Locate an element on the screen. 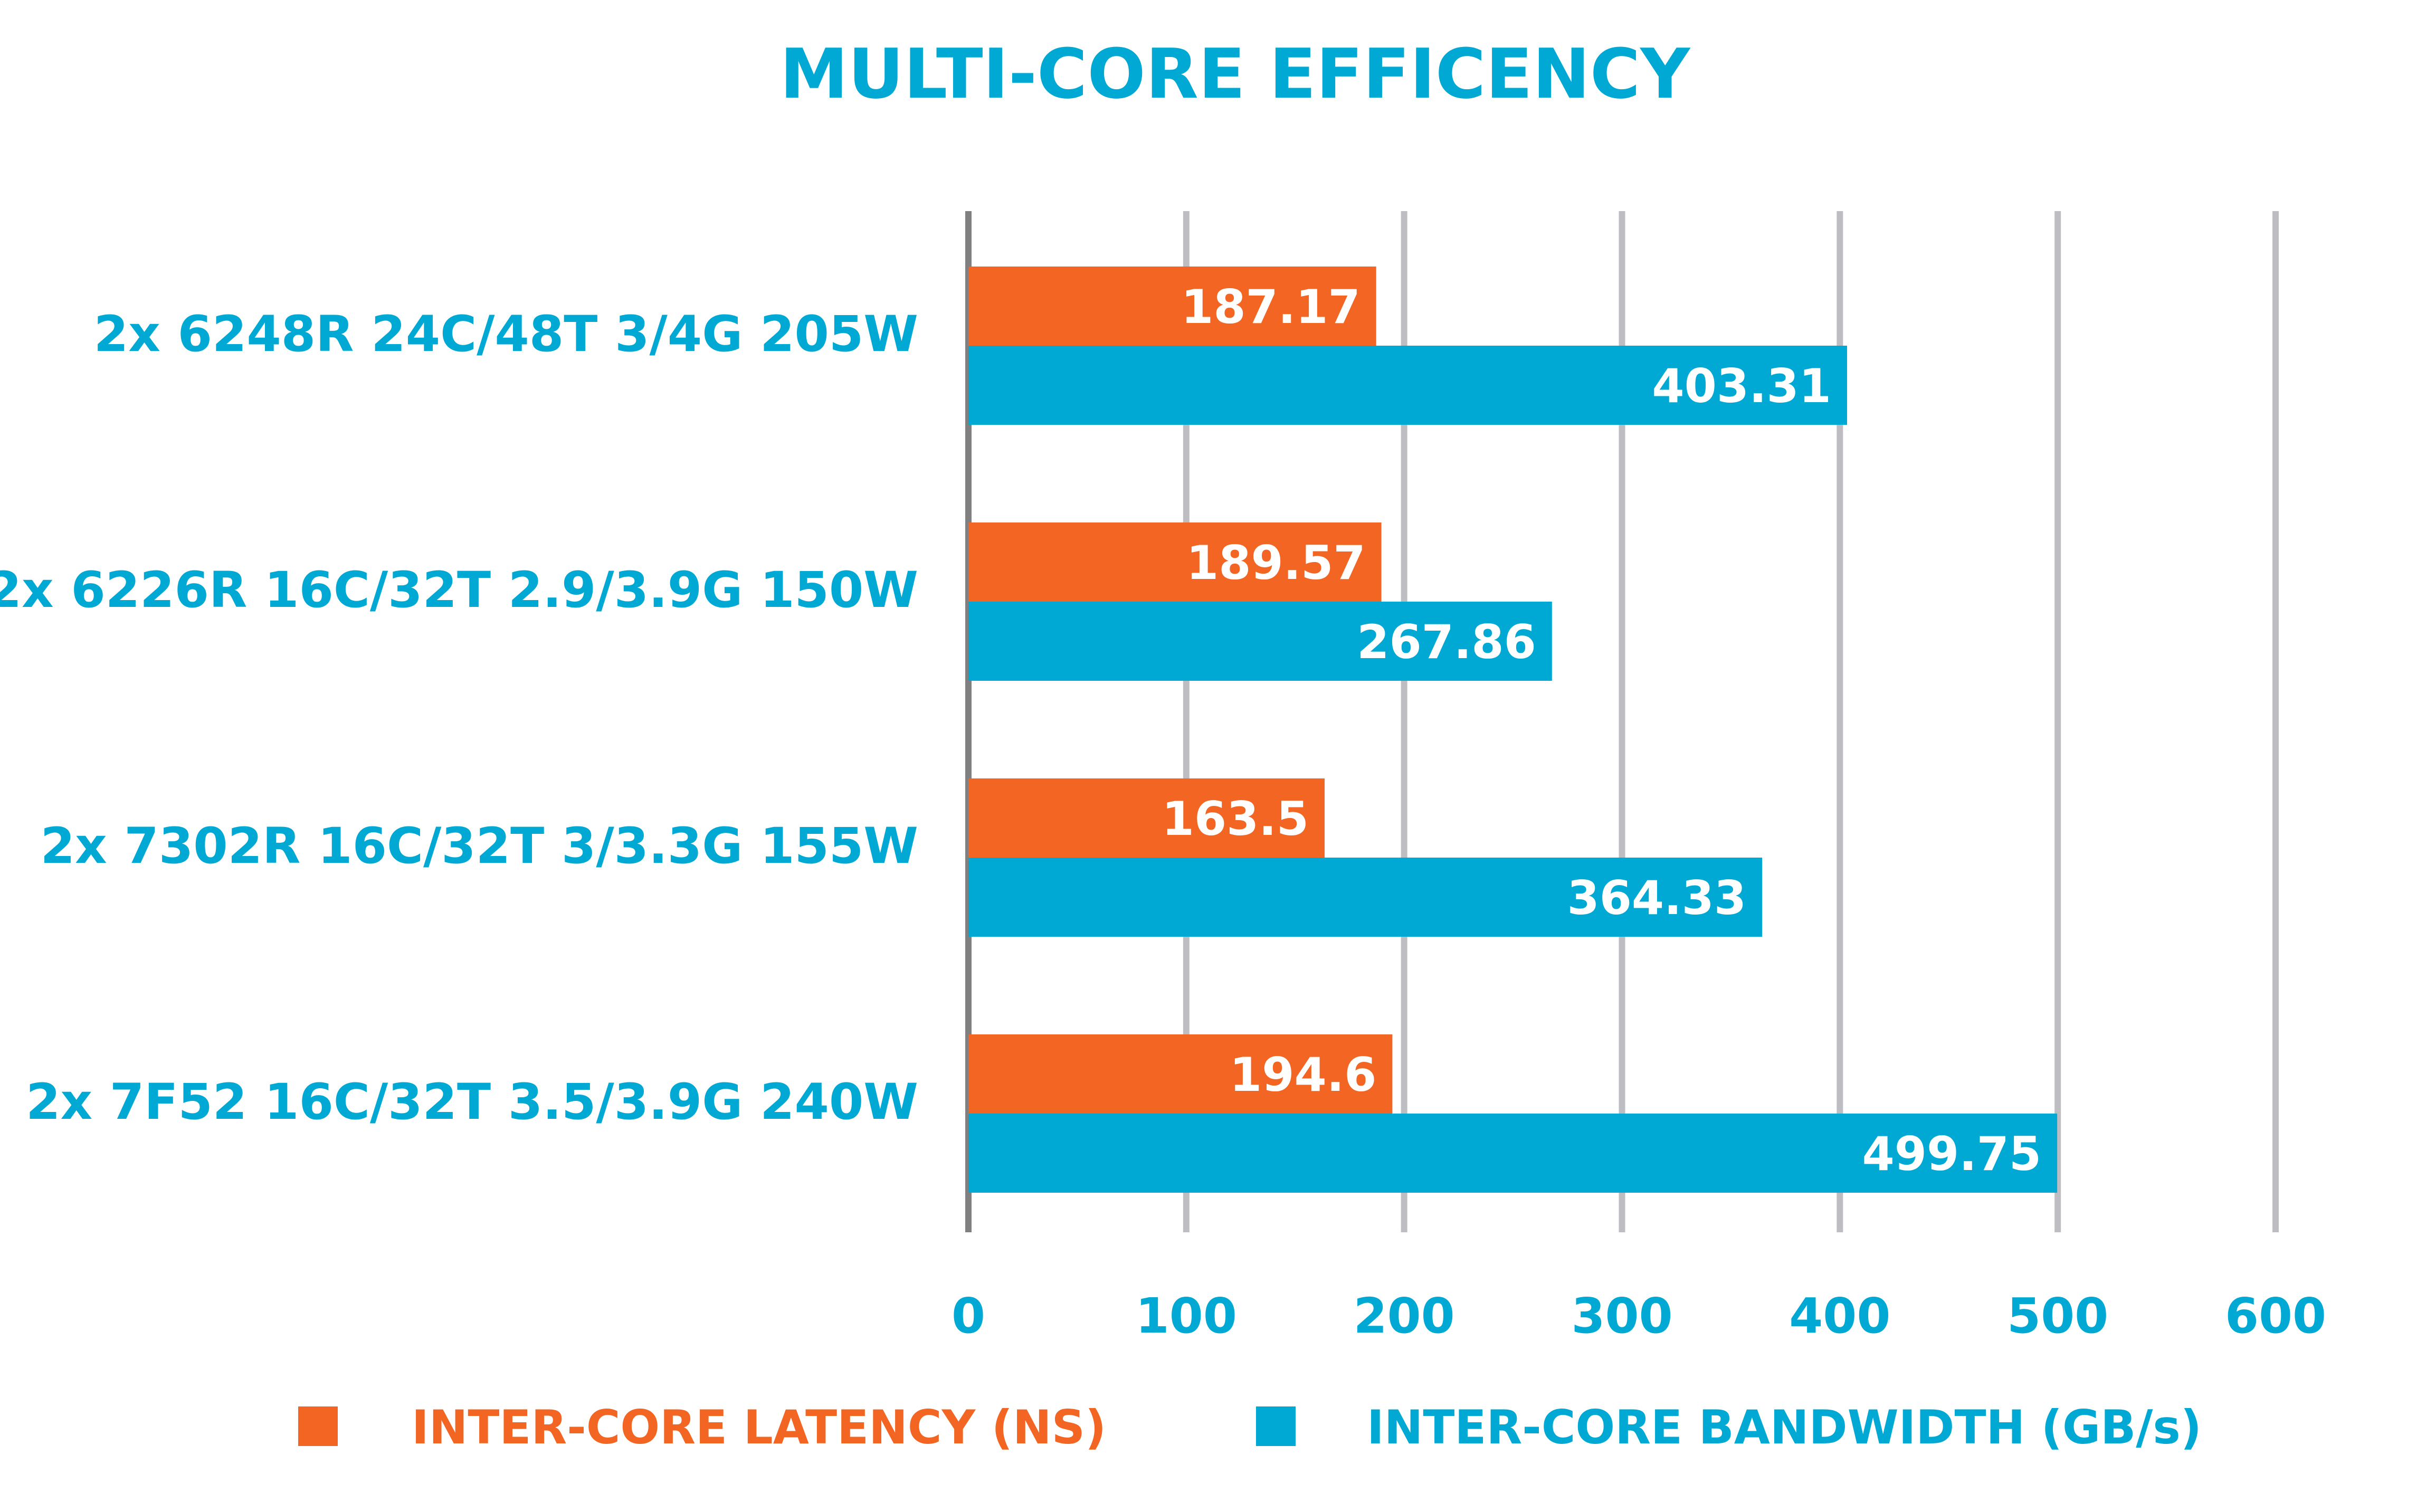 This screenshot has height=1512, width=2426. category-label: 2x 7F52 16C/32T 3.5/3.9G 240W is located at coordinates (472, 1102).